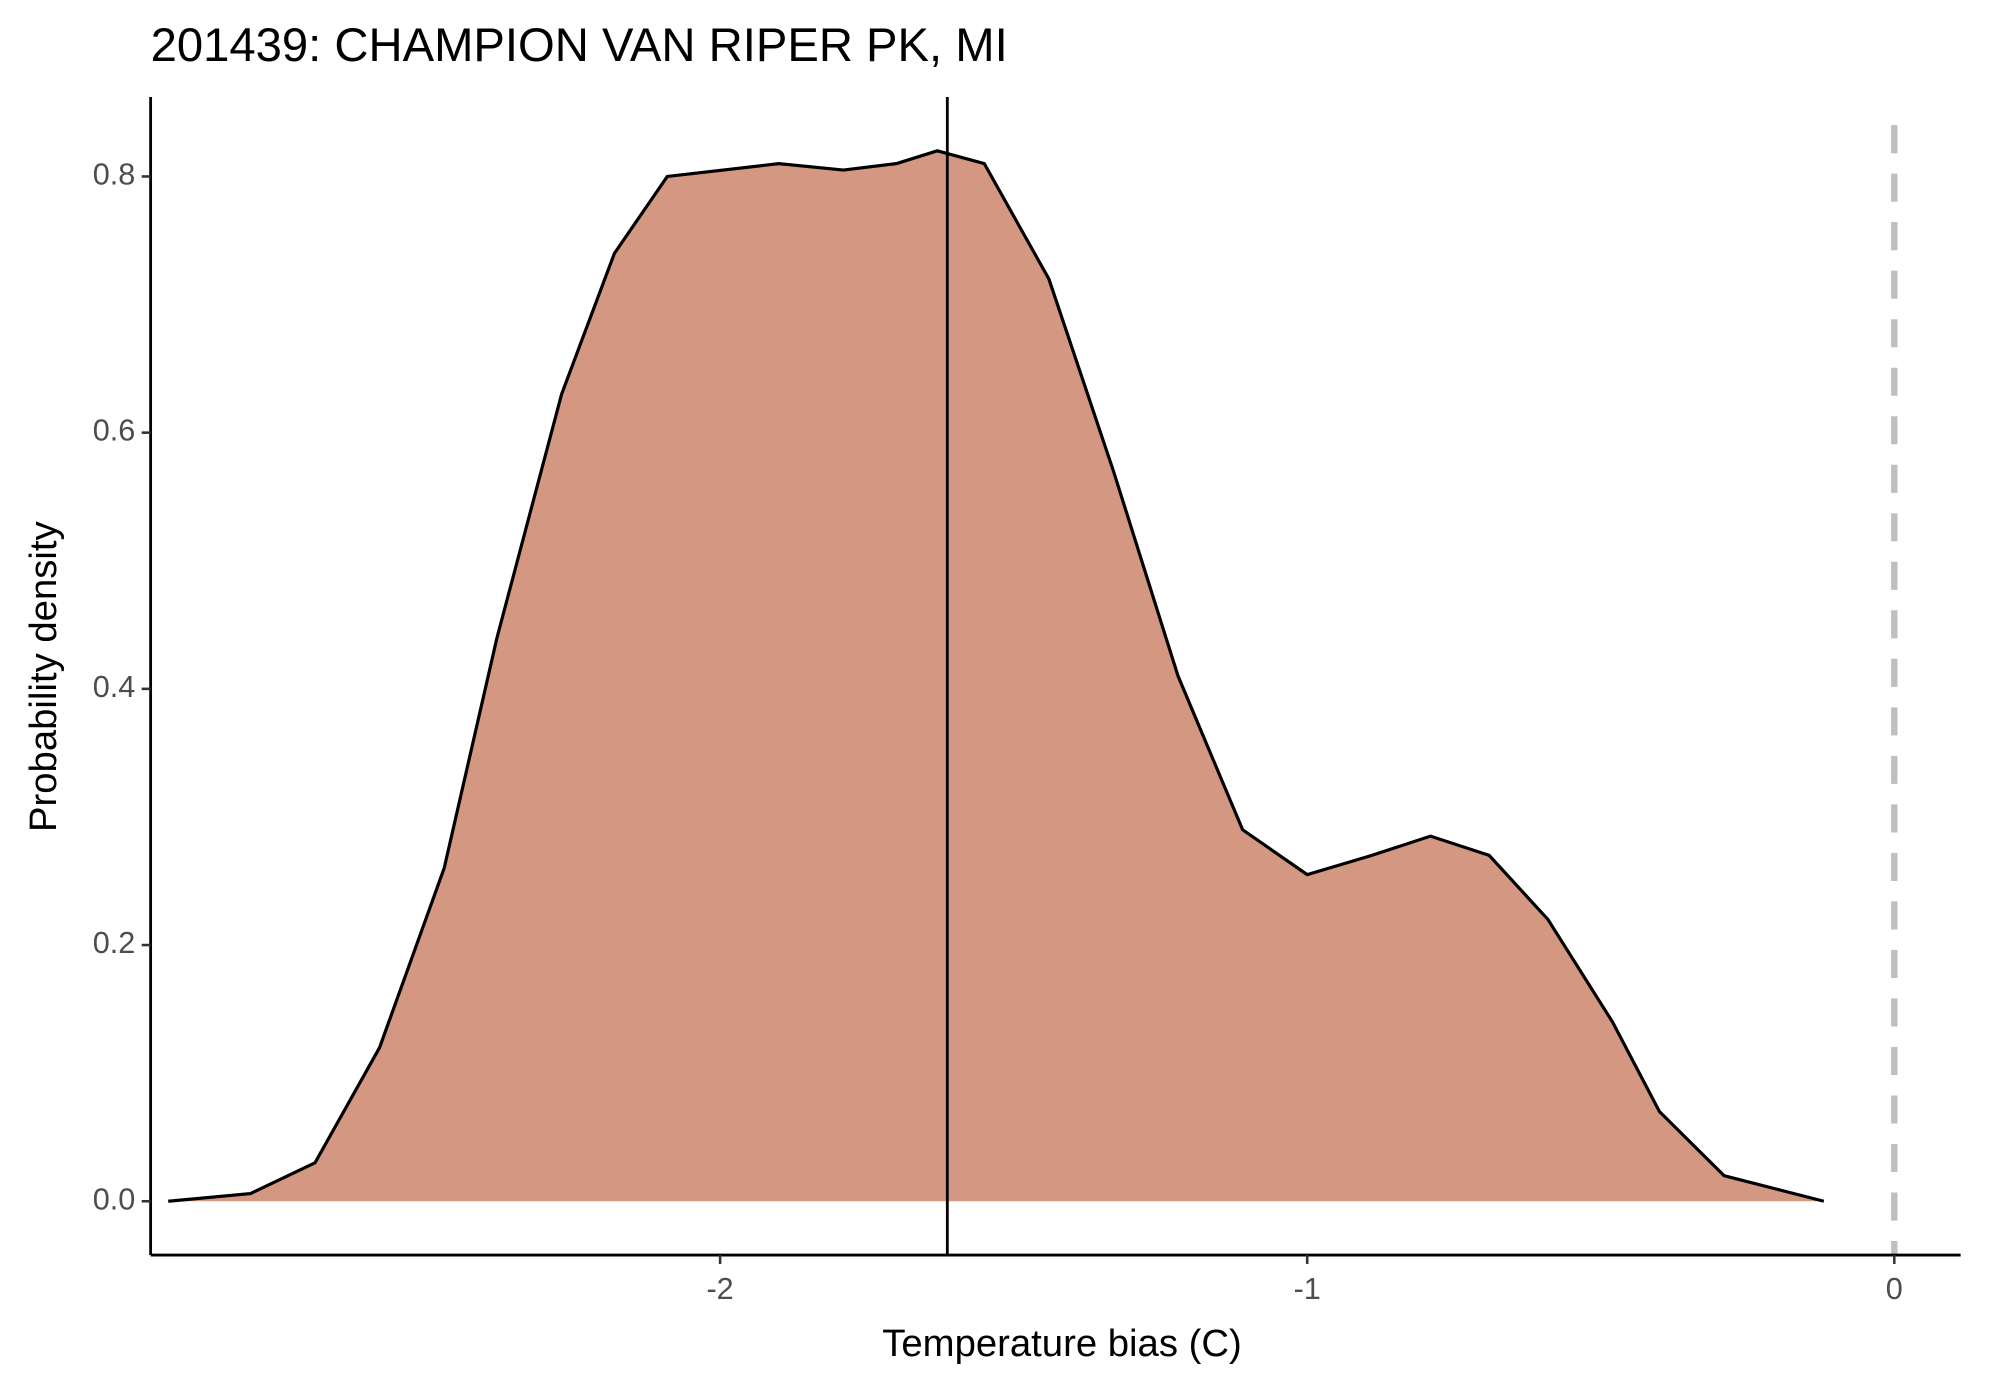 The height and width of the screenshot is (1384, 1990). What do you see at coordinates (1307, 1289) in the screenshot?
I see `x-tick-label: -1` at bounding box center [1307, 1289].